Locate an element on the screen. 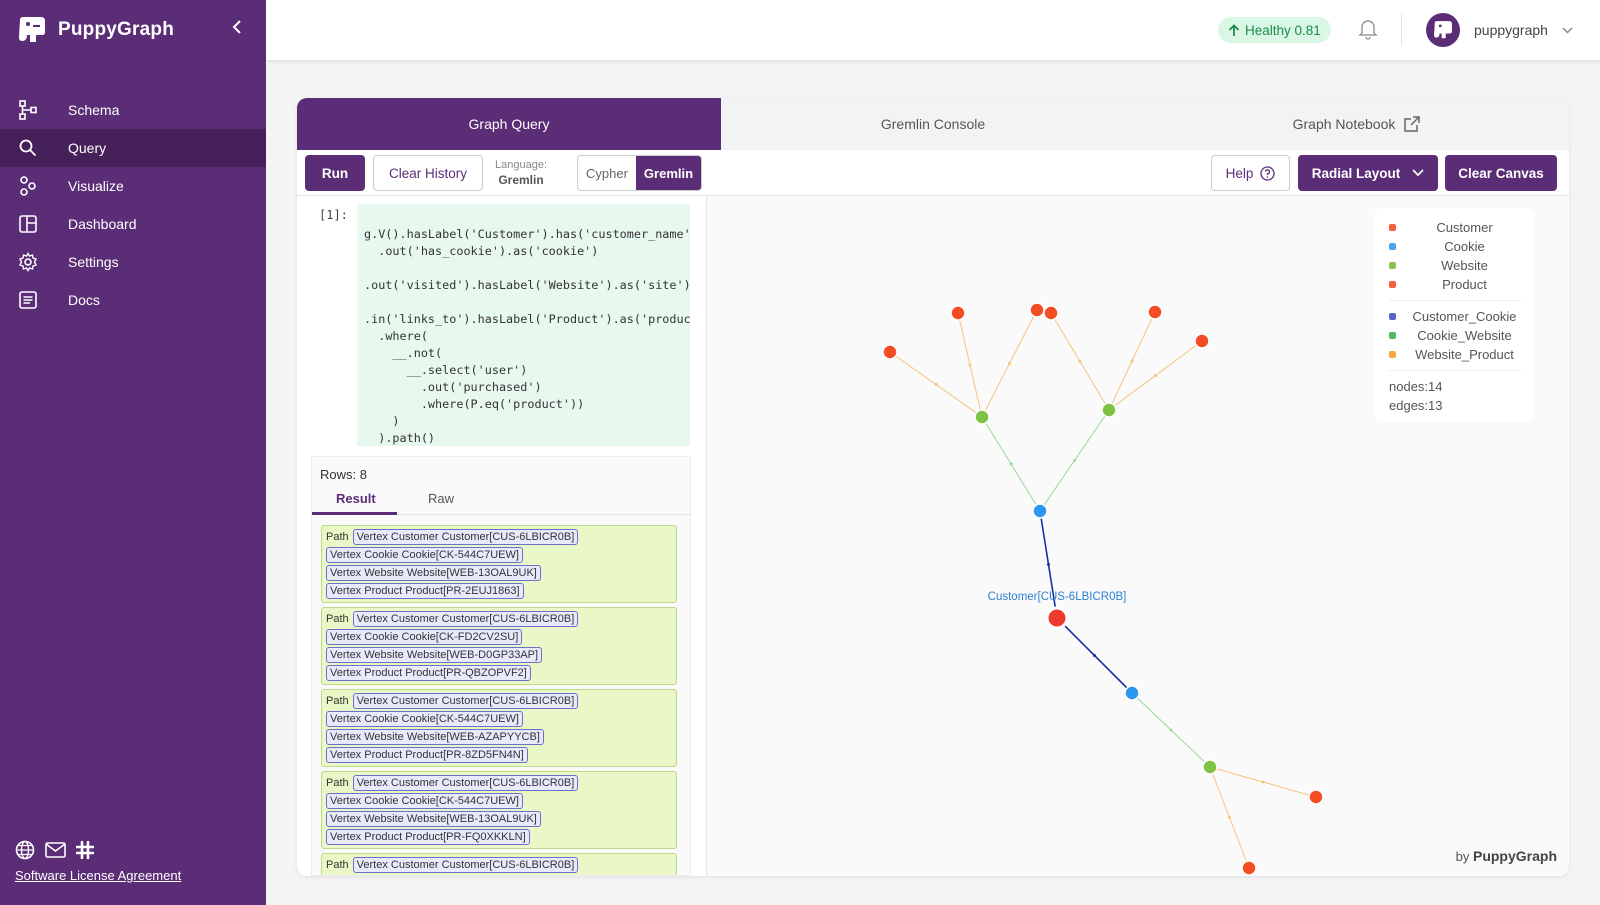 The height and width of the screenshot is (905, 1600). vertex-chip: Vertex Product Product[PR-8ZD5FN4N] is located at coordinates (427, 755).